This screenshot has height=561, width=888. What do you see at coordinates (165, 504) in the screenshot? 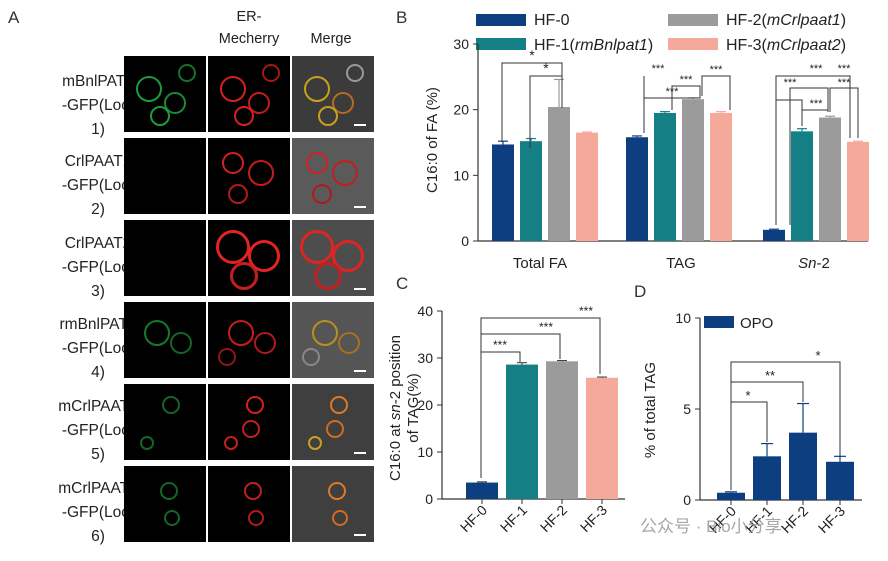
I see `micrograph-gfp-loc6` at bounding box center [165, 504].